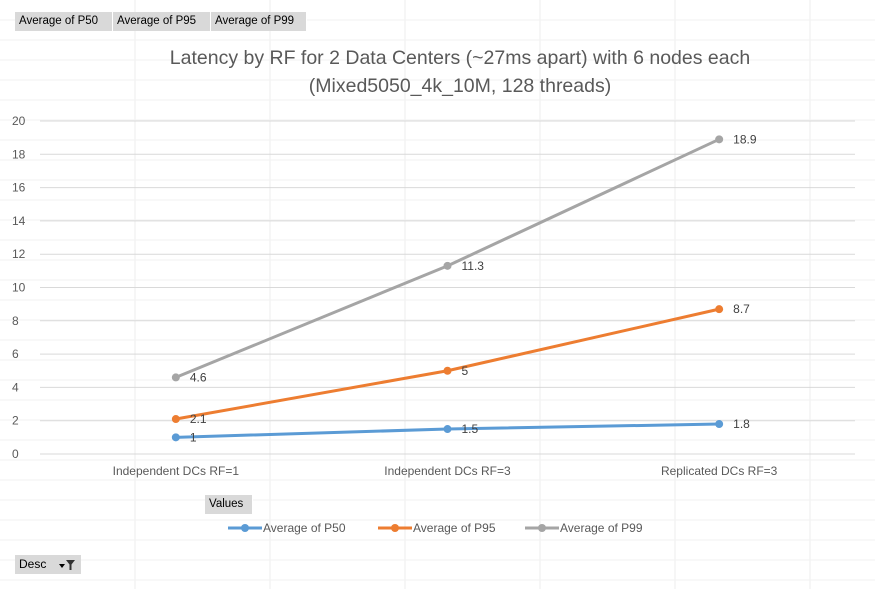 The width and height of the screenshot is (875, 589). What do you see at coordinates (19, 188) in the screenshot?
I see `y-tick-label: 16` at bounding box center [19, 188].